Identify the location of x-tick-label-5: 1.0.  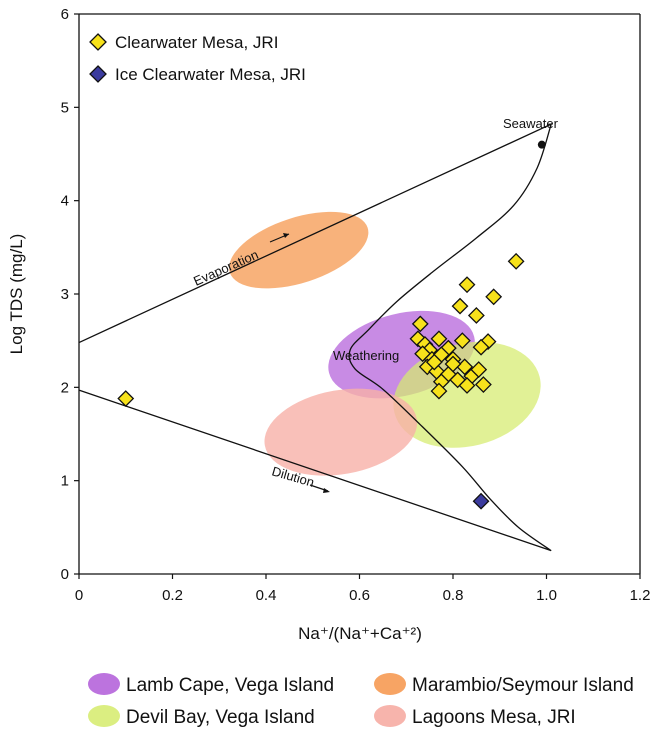
(546, 595).